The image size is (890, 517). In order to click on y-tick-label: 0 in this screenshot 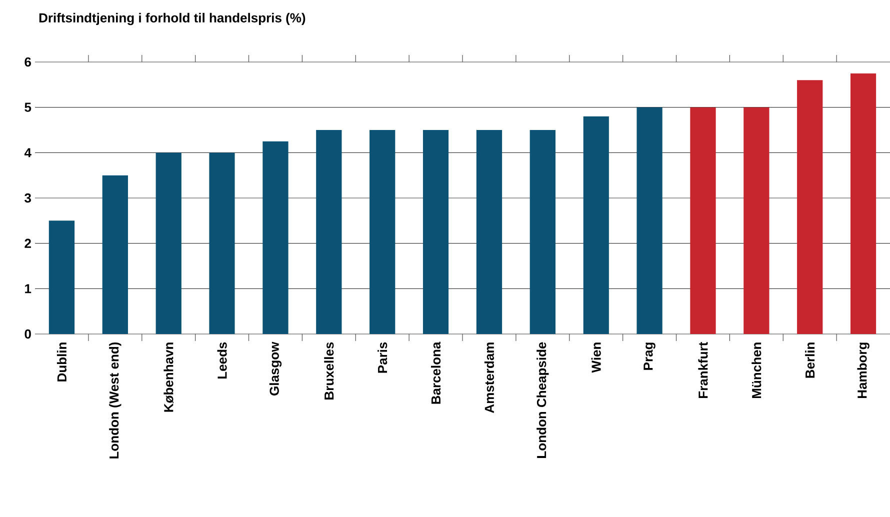, I will do `click(27, 334)`.